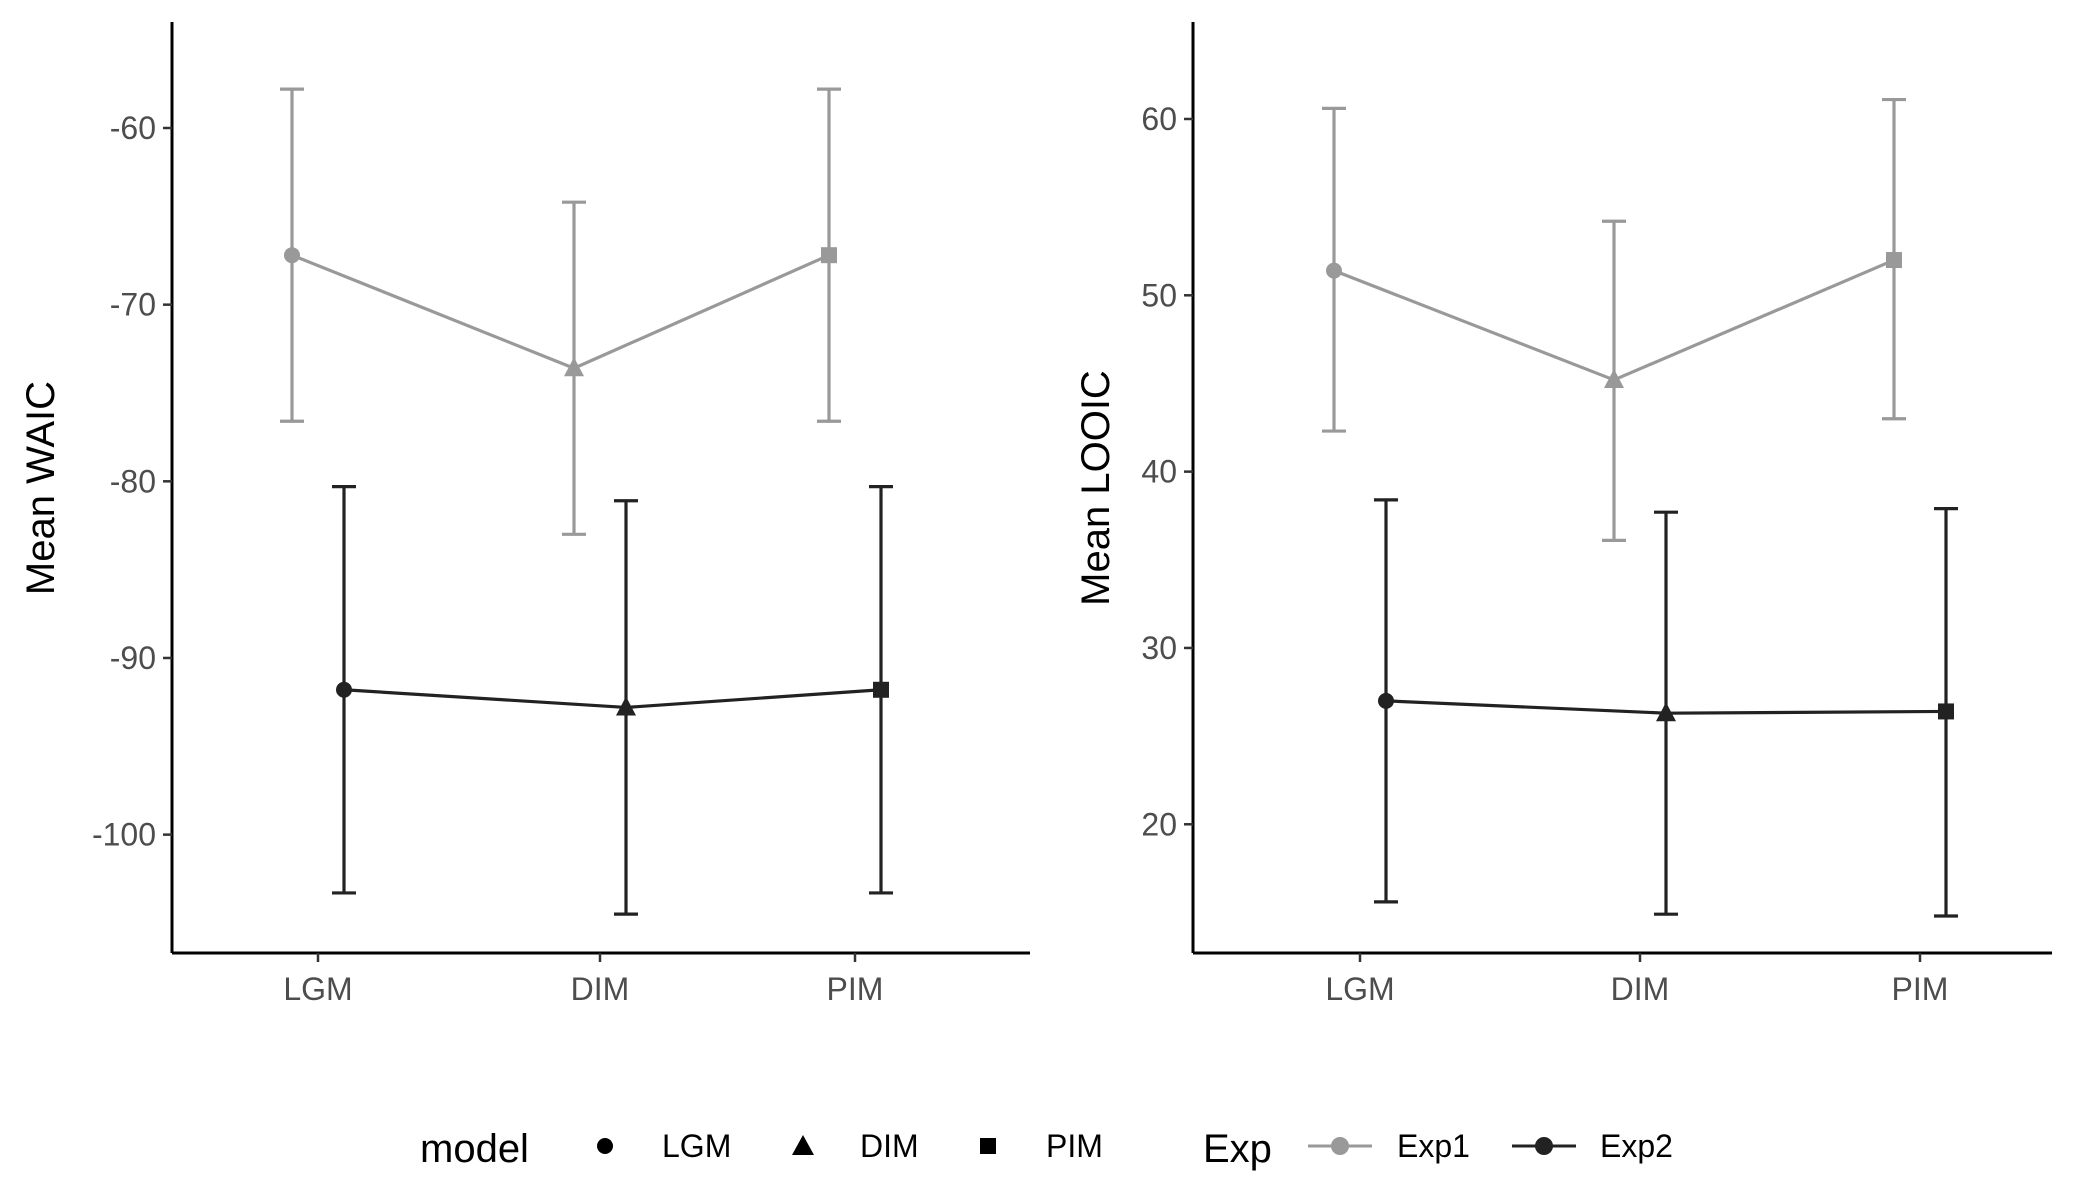 The width and height of the screenshot is (2100, 1200). What do you see at coordinates (1666, 712) in the screenshot?
I see `looic-exp2-dim-point` at bounding box center [1666, 712].